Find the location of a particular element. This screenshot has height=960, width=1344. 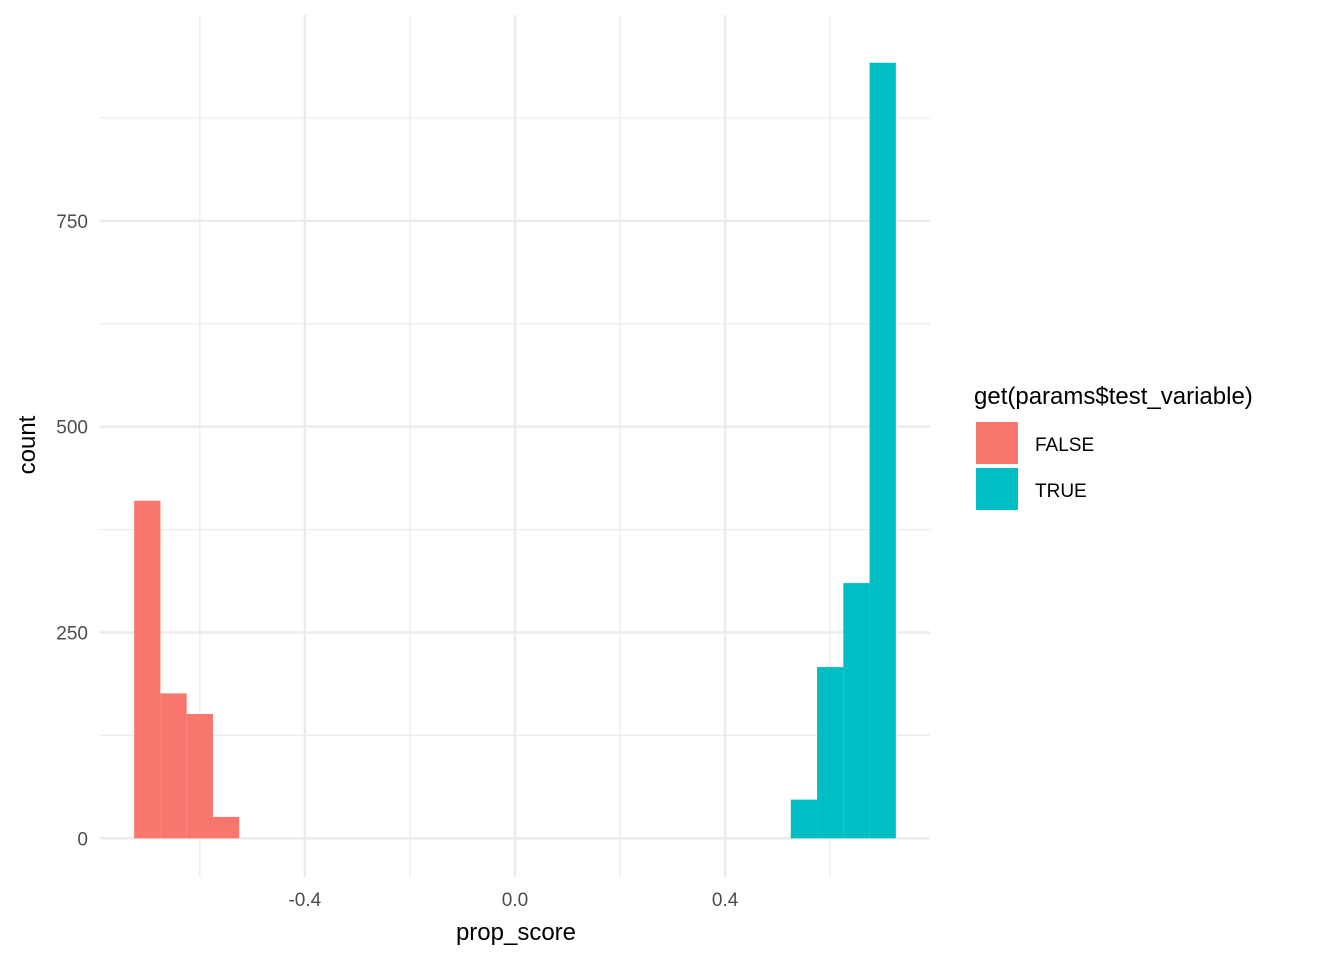

x-axis-title: prop_score is located at coordinates (516, 932).